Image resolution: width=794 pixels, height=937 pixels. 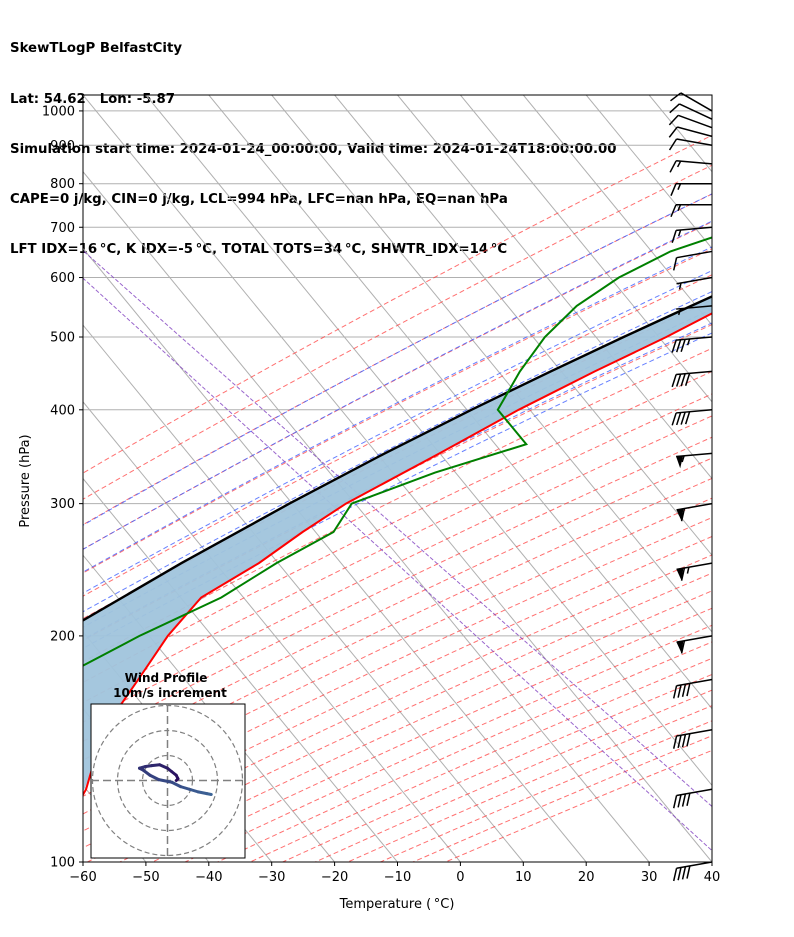 I want to click on hodograph-inset: Wind Profile 10m/s increment, so click(x=168, y=765).